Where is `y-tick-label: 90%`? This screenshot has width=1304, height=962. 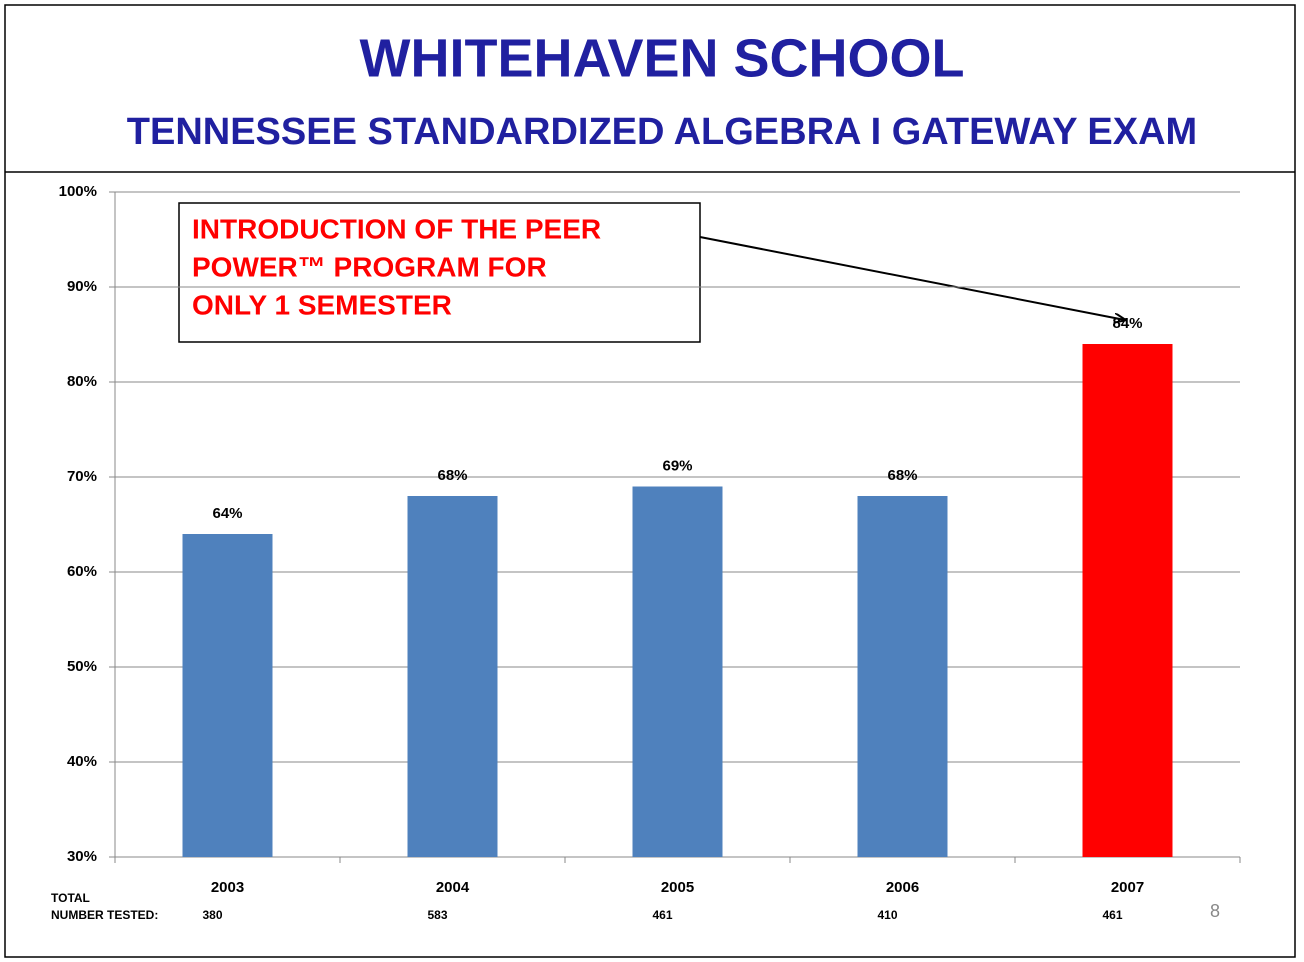
y-tick-label: 90% is located at coordinates (82, 286).